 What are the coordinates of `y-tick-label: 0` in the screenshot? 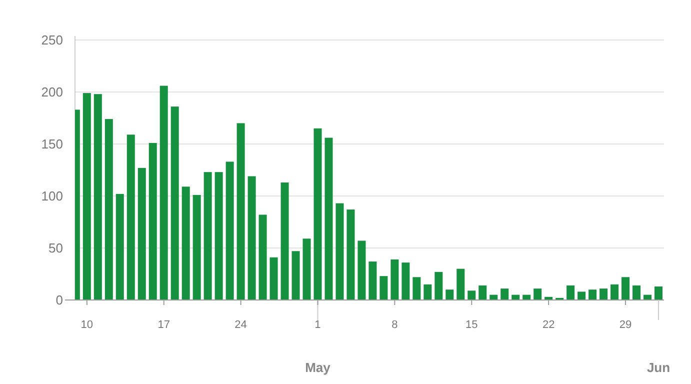 It's located at (59, 300).